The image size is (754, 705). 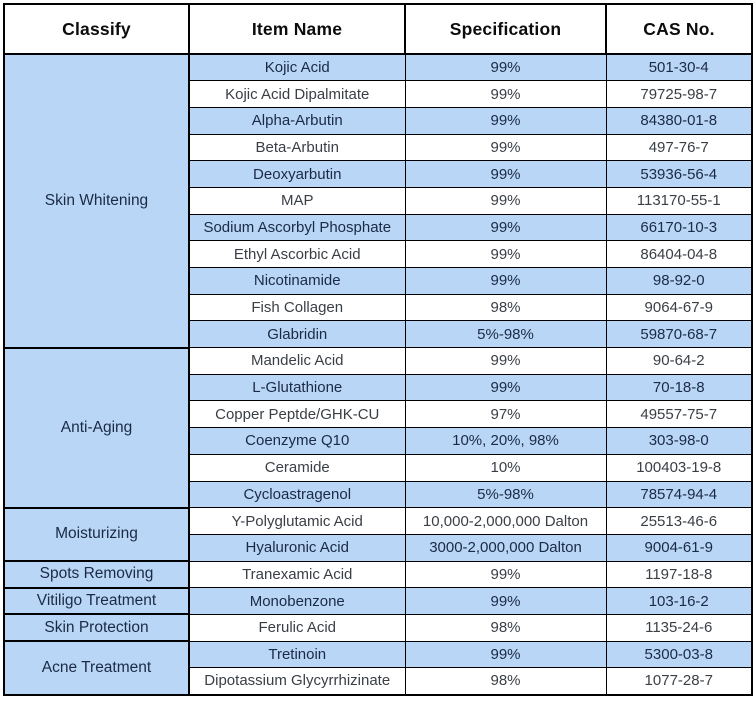 I want to click on specification-cell: 97%, so click(x=505, y=414).